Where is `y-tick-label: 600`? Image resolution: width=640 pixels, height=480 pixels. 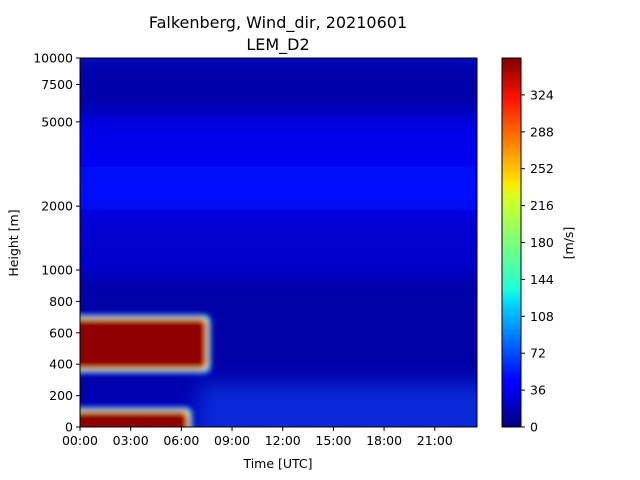 y-tick-label: 600 is located at coordinates (61, 332).